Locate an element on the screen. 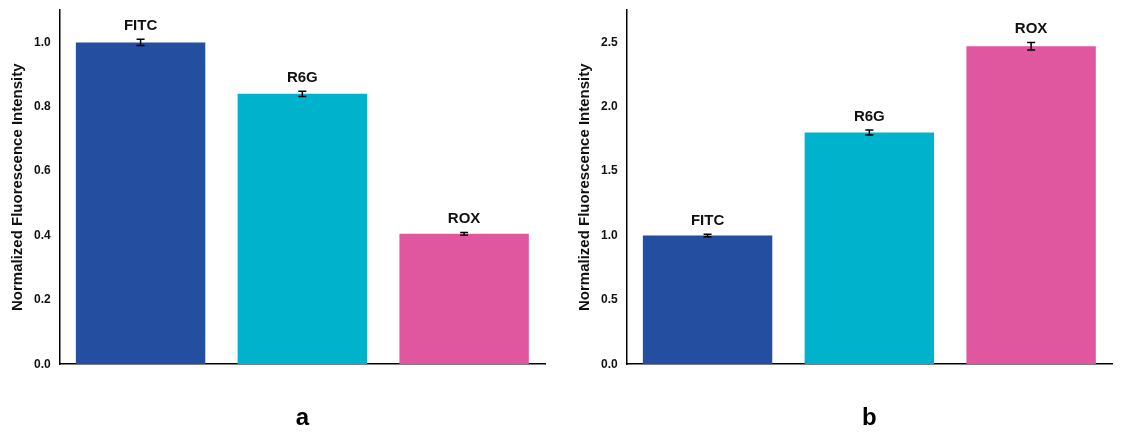  x-axis-title: a is located at coordinates (302, 417).